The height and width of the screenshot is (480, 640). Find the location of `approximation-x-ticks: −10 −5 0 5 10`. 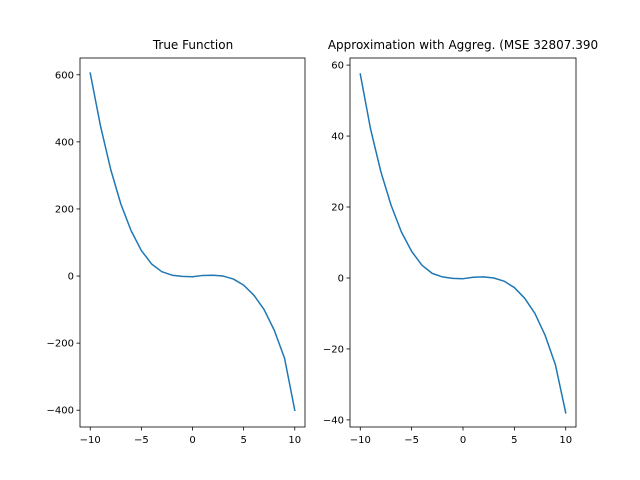

approximation-x-ticks: −10 −5 0 5 10 is located at coordinates (461, 436).